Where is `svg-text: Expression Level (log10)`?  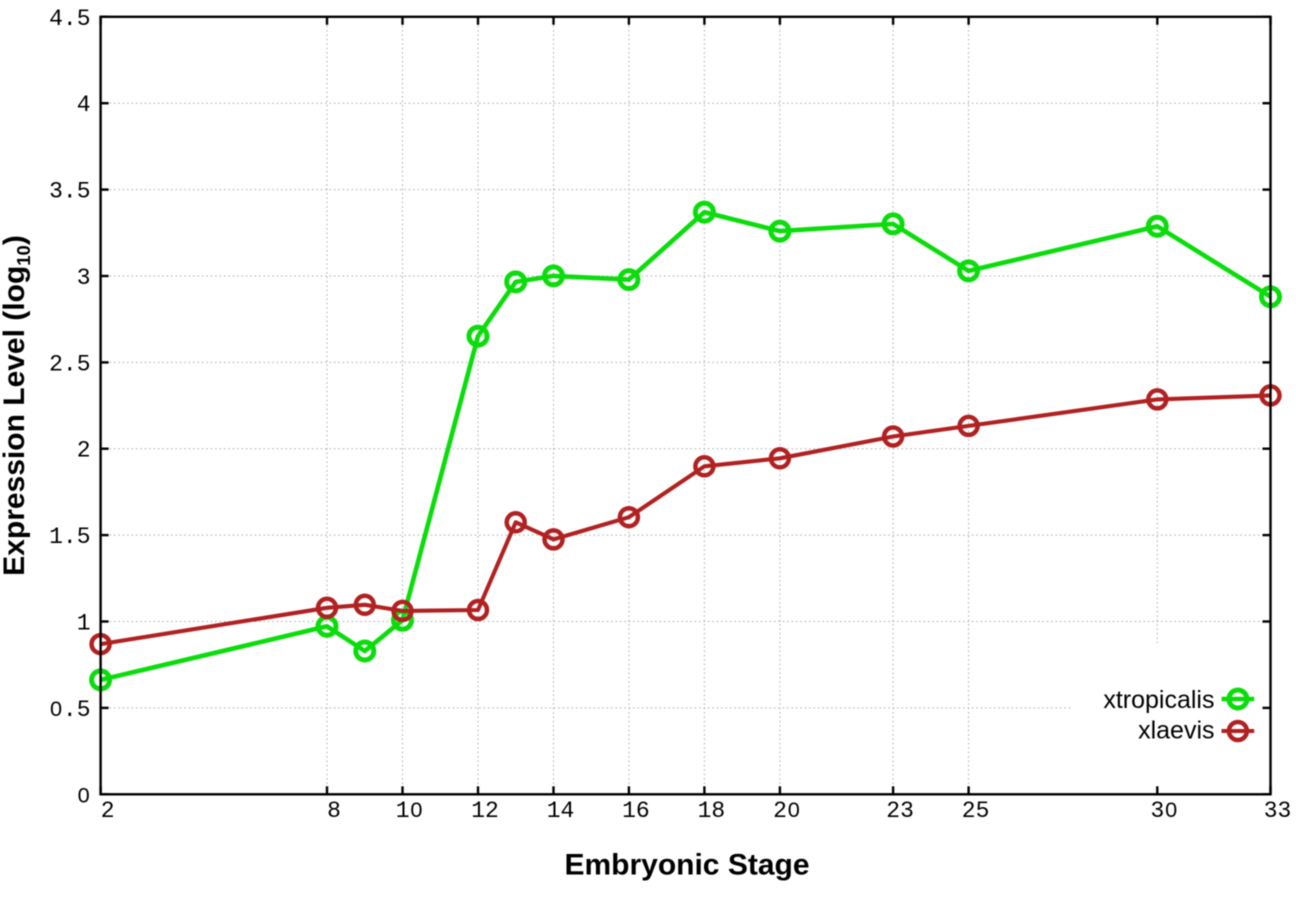
svg-text: Expression Level (log10) is located at coordinates (17, 405).